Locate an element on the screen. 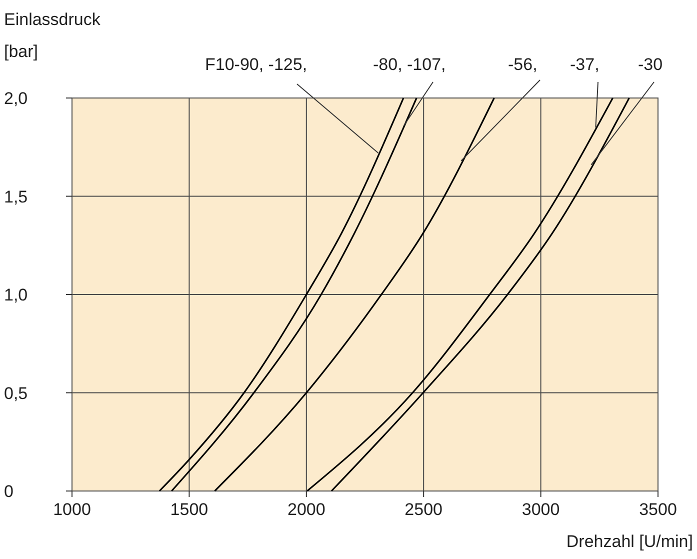 This screenshot has width=697, height=559. x-tick-label: 1000 is located at coordinates (72, 509).